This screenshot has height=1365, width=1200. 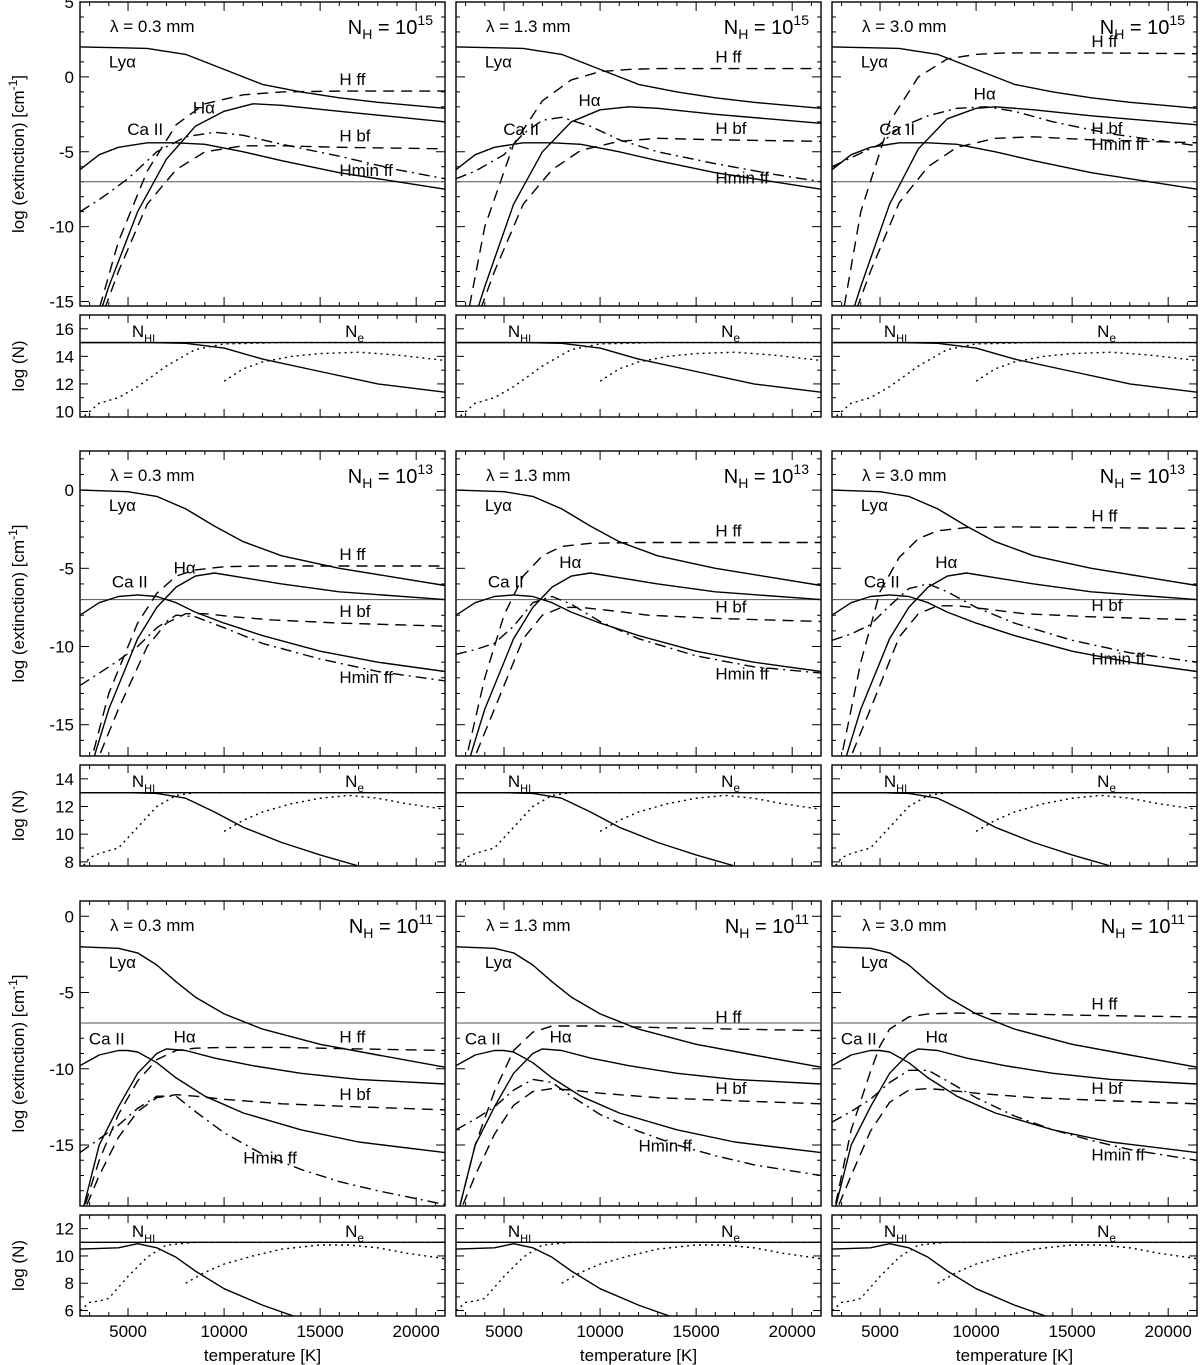 What do you see at coordinates (69, 6) in the screenshot?
I see `y-tick-label: 5` at bounding box center [69, 6].